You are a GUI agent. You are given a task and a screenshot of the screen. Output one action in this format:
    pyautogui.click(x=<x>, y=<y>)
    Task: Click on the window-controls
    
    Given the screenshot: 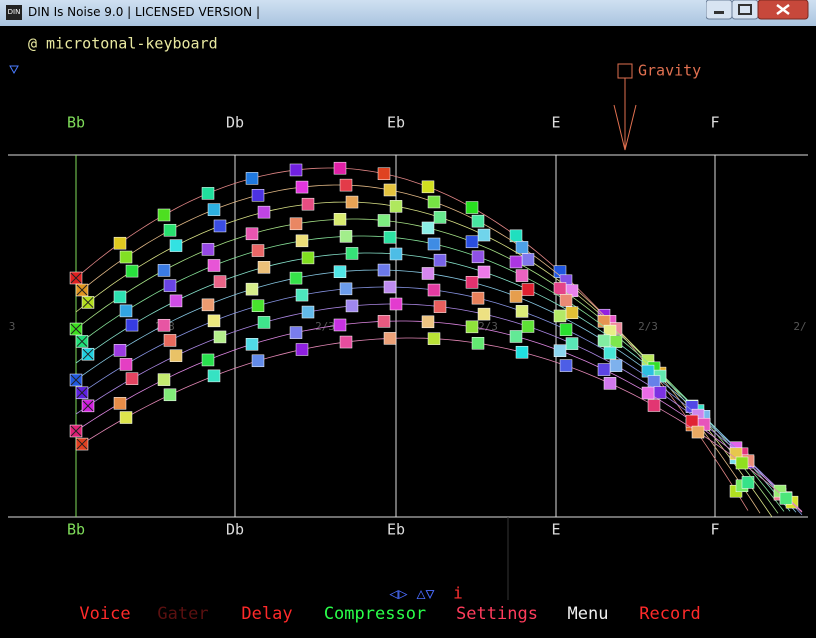 What is the action you would take?
    pyautogui.click(x=758, y=10)
    